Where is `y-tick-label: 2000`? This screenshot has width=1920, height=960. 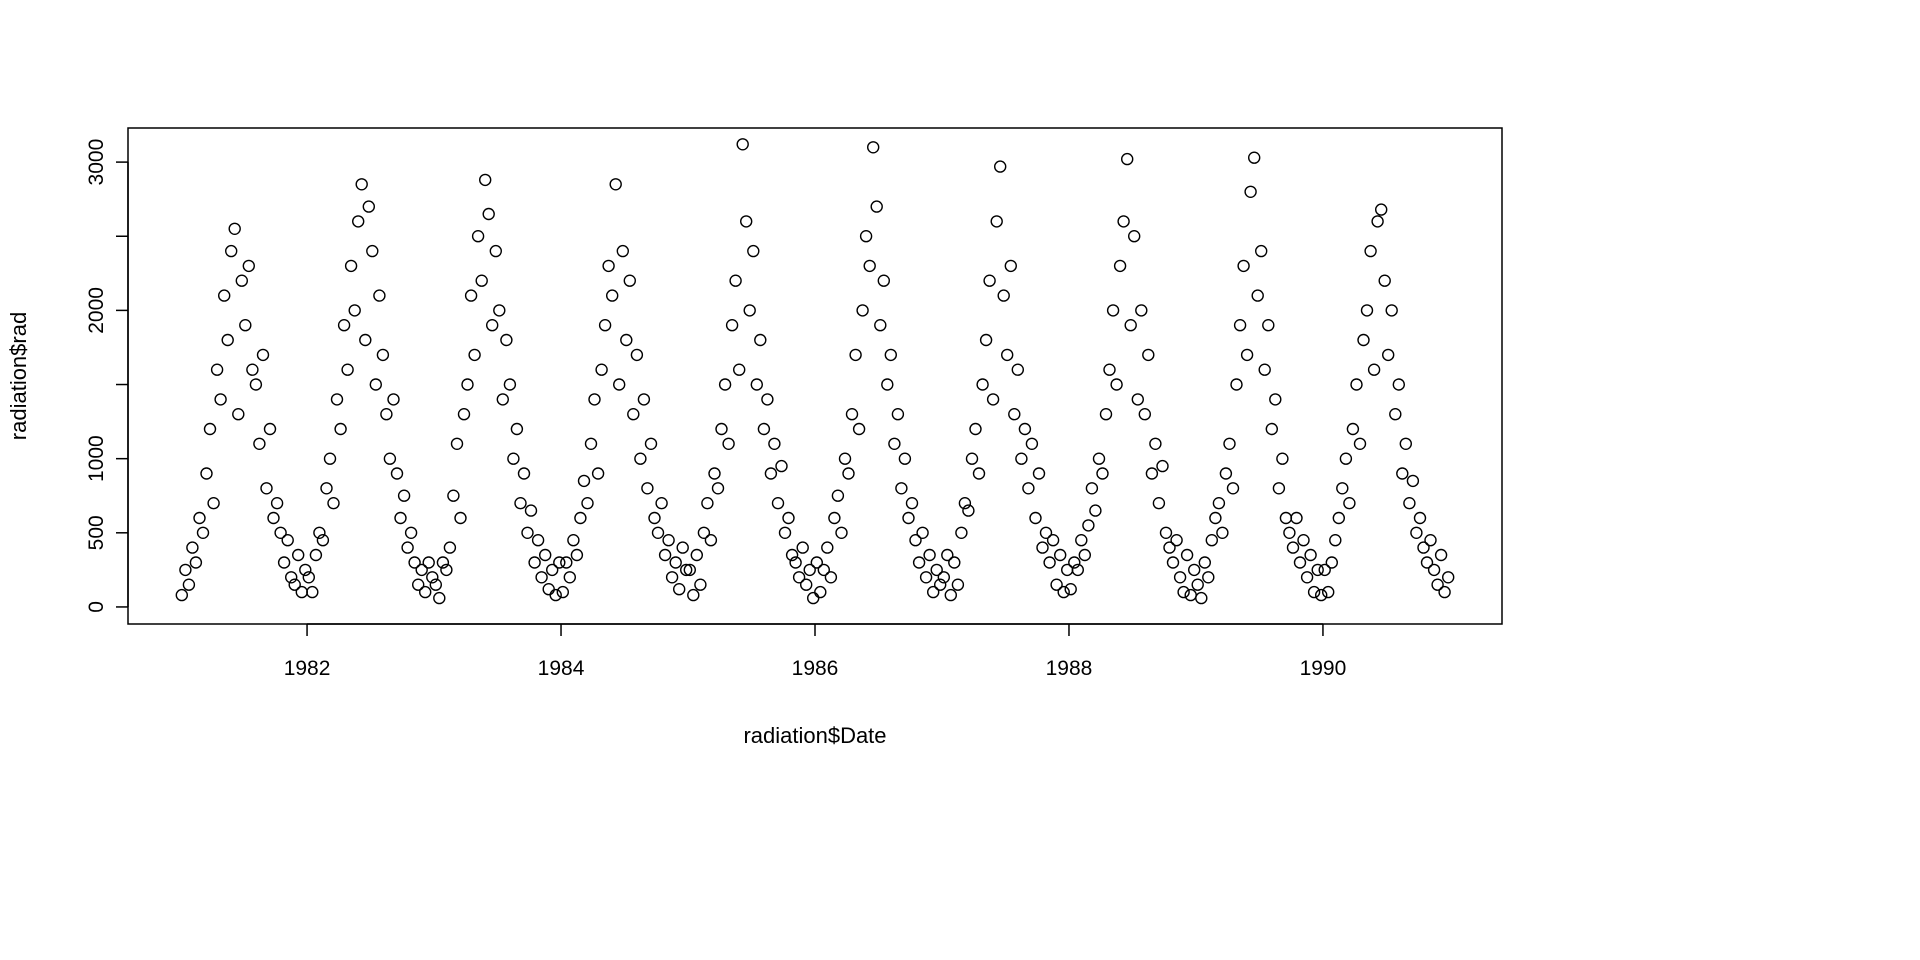 y-tick-label: 2000 is located at coordinates (96, 310).